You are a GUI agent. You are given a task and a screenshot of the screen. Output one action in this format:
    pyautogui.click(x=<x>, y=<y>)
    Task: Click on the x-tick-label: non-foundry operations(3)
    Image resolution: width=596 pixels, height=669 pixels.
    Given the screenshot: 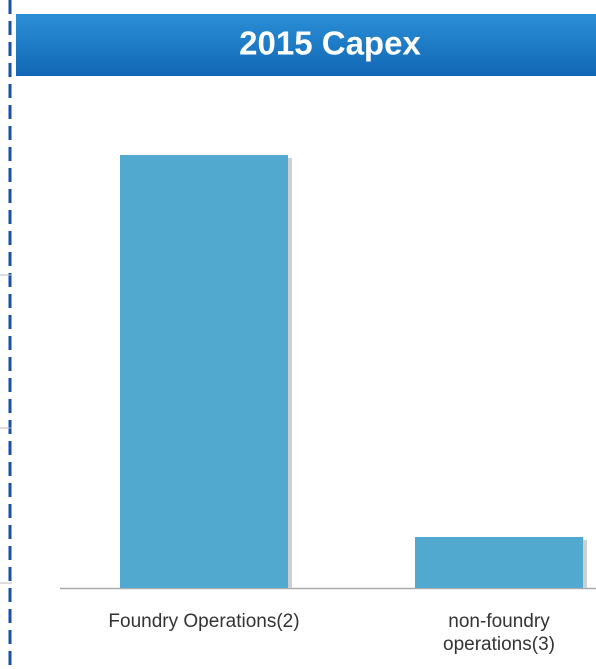 What is the action you would take?
    pyautogui.click(x=499, y=633)
    